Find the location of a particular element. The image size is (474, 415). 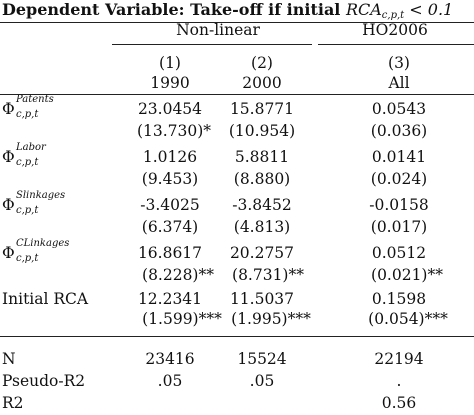

coef-clinkages-2: 20.2757 is located at coordinates (262, 253).